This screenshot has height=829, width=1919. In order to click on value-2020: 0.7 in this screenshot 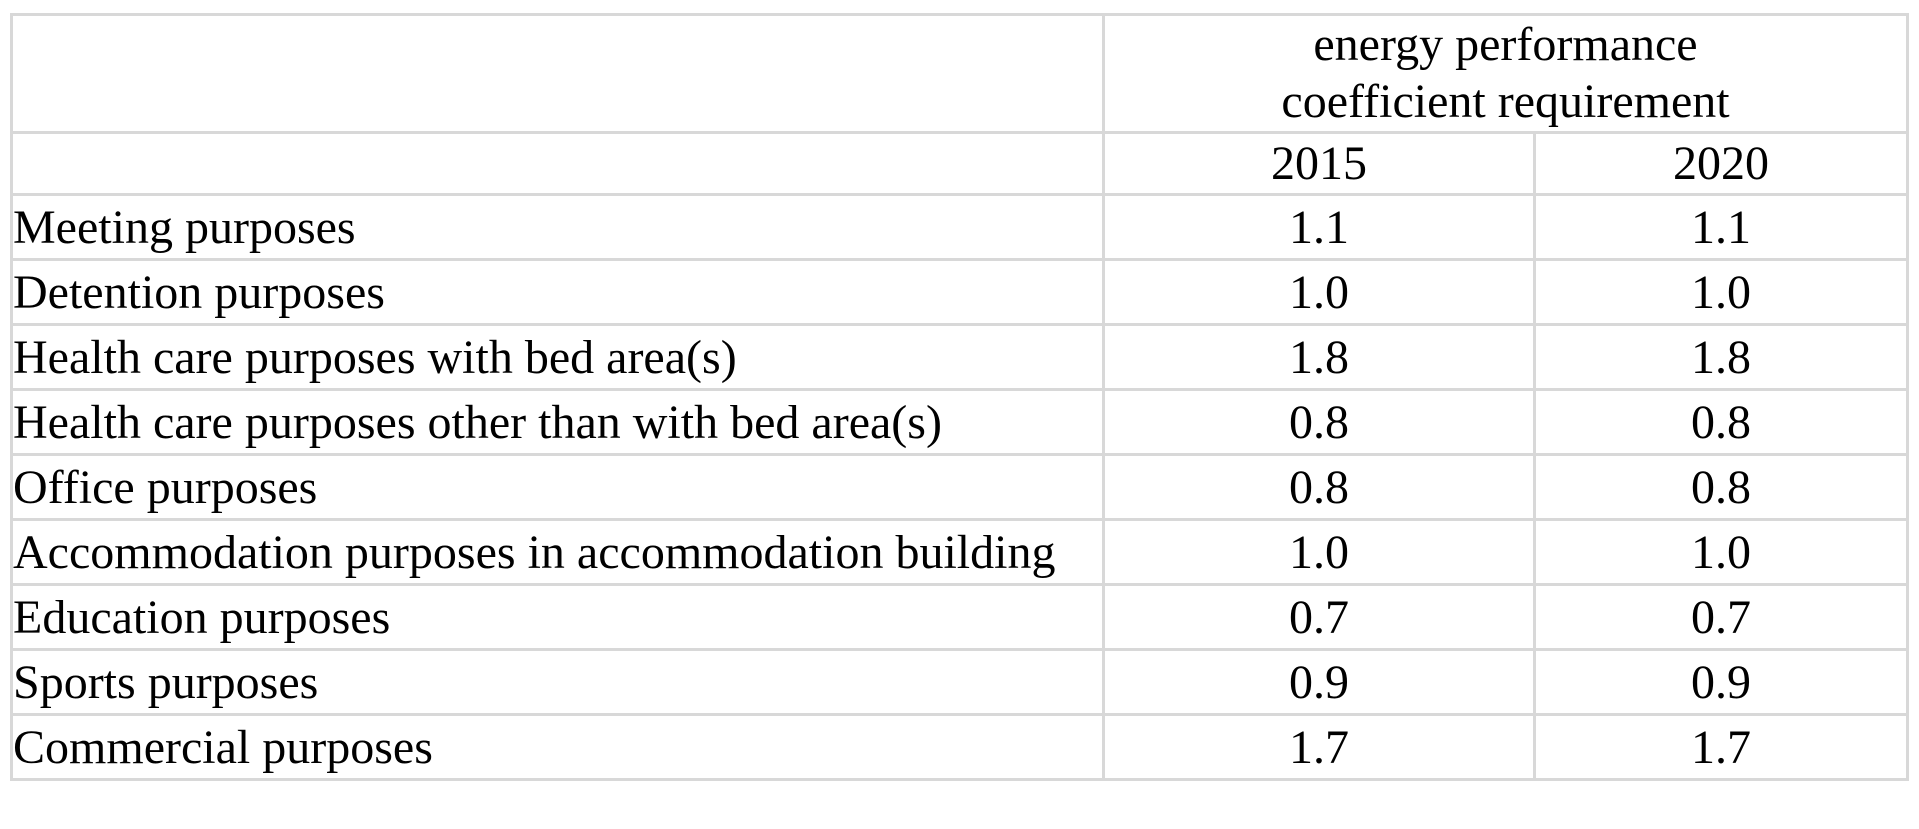, I will do `click(1721, 617)`.